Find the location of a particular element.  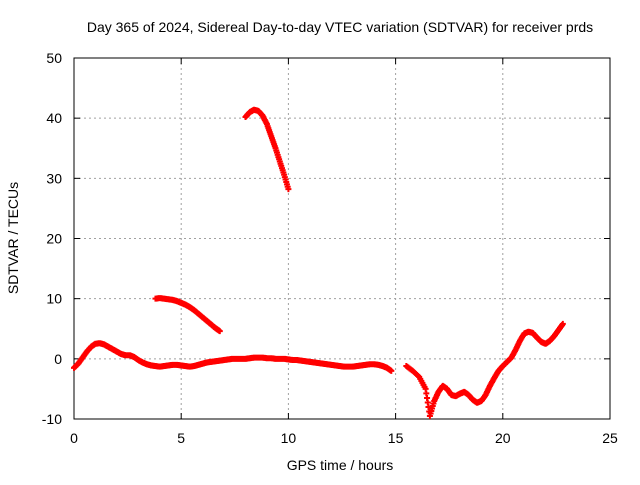

x-tick-label: 10 is located at coordinates (289, 438).